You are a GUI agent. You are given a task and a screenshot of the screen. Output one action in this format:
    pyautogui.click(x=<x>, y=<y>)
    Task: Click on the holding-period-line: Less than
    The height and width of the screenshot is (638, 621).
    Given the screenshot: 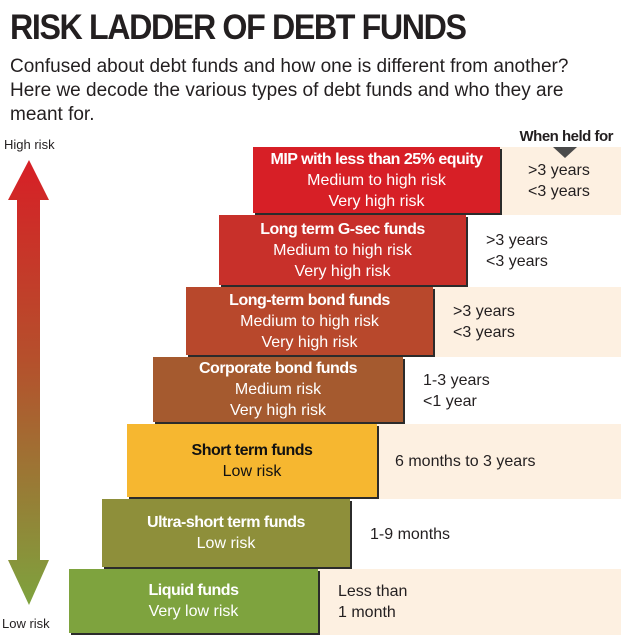 What is the action you would take?
    pyautogui.click(x=373, y=591)
    